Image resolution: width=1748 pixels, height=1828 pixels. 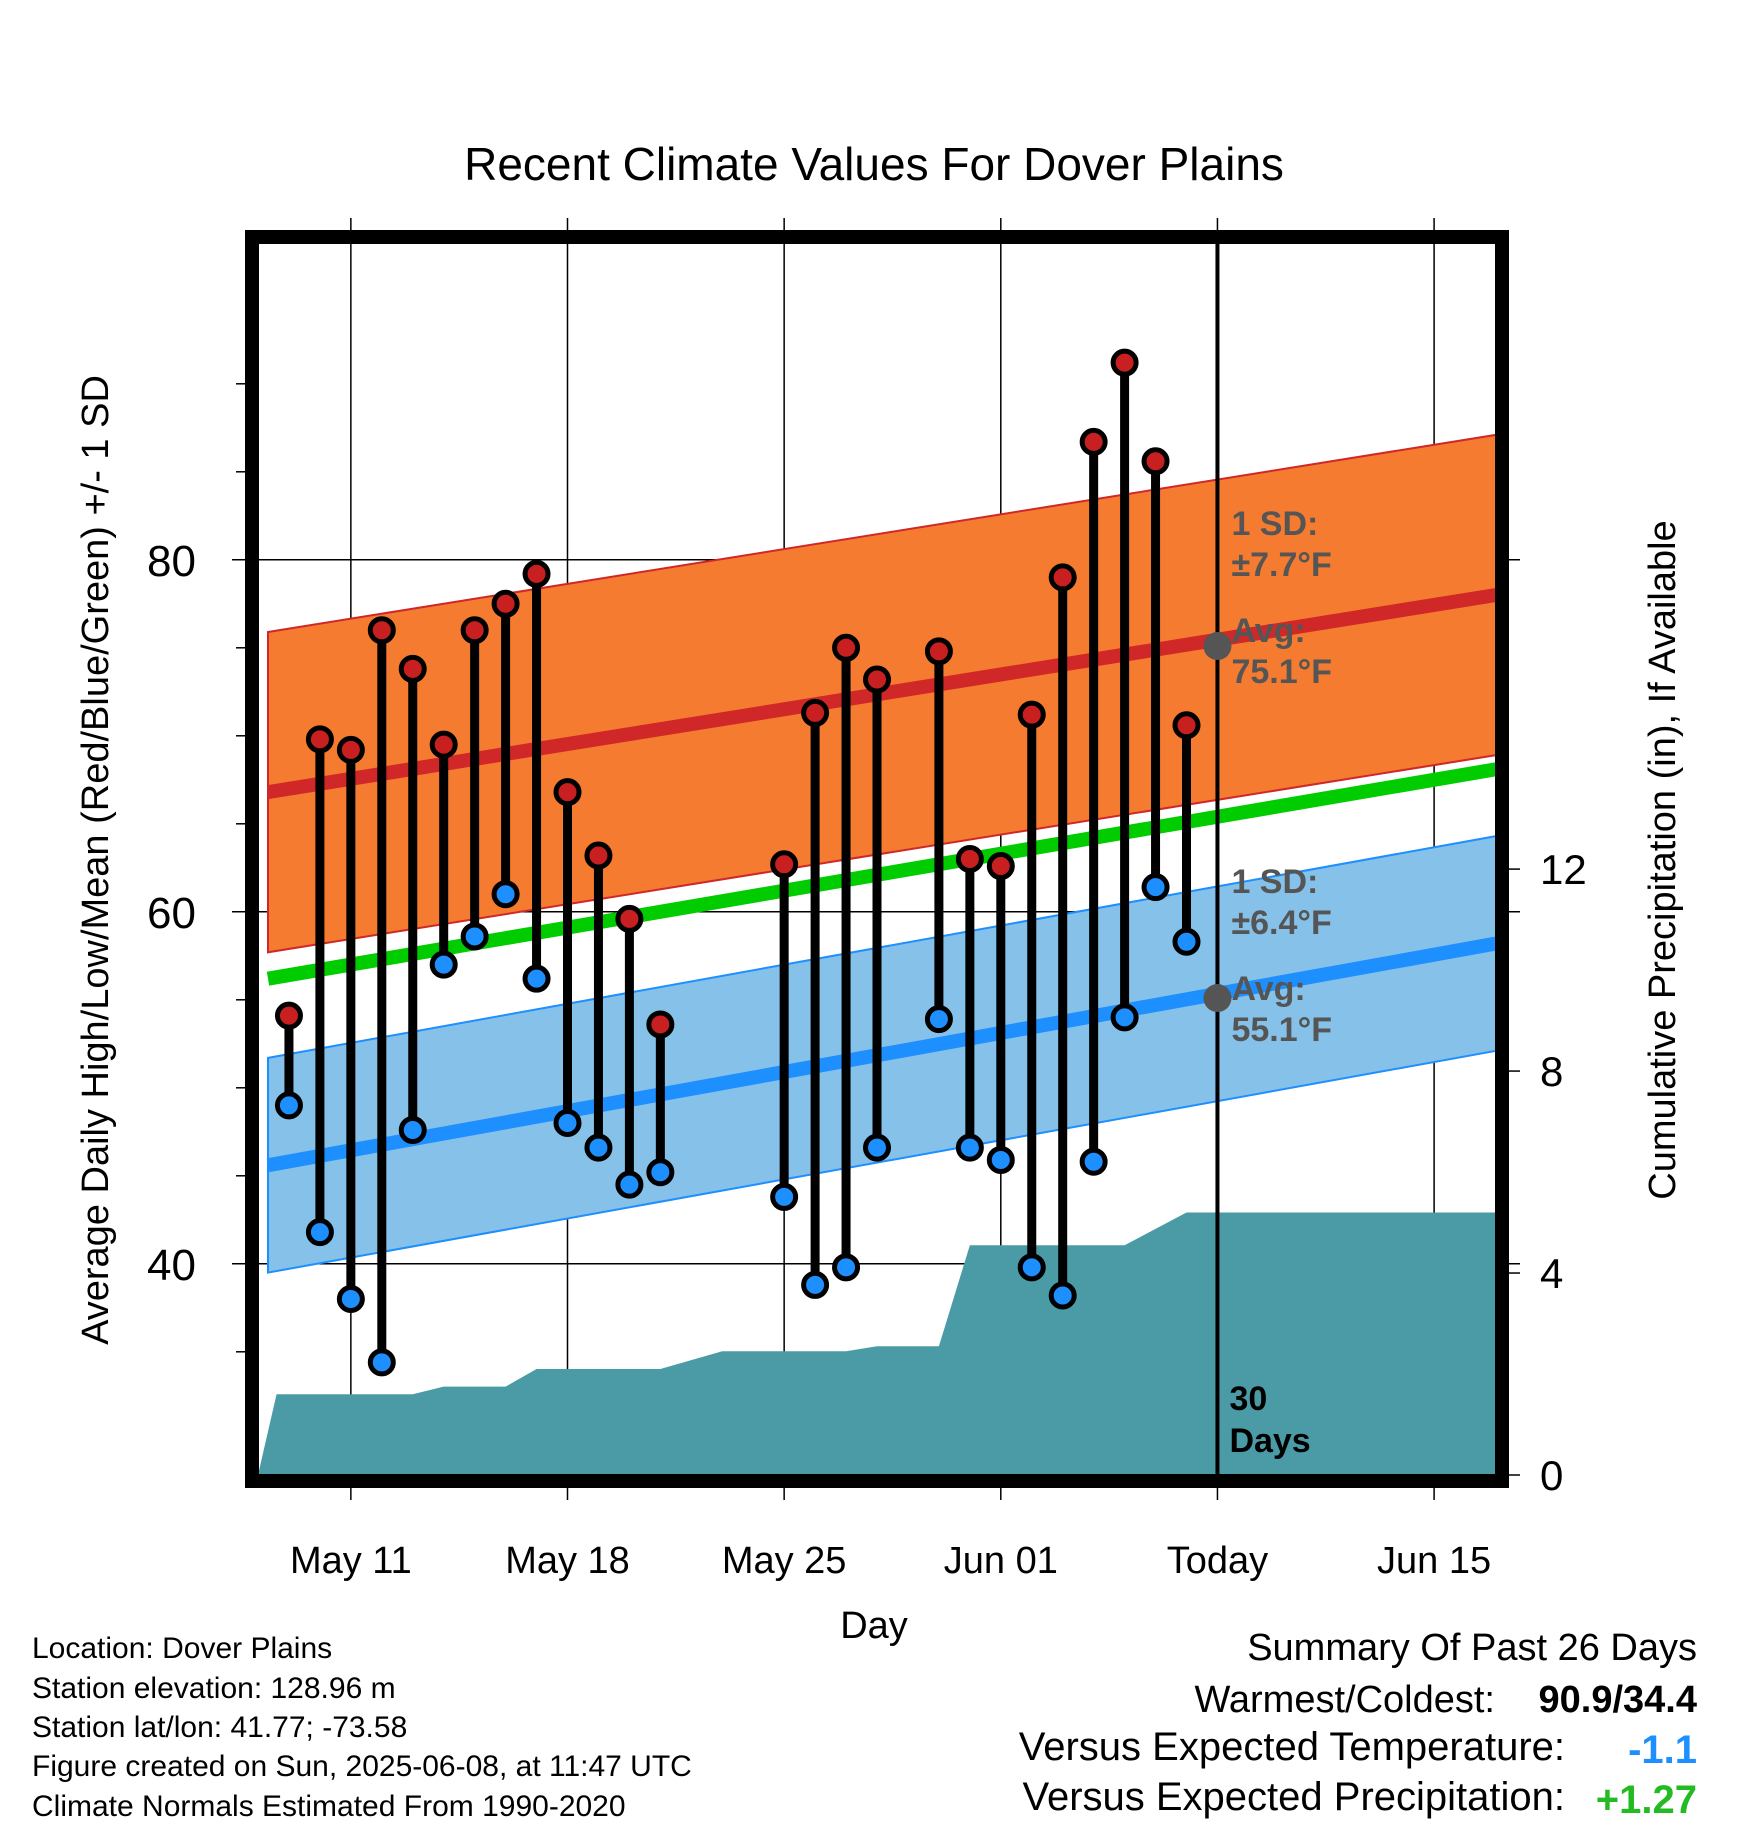 I want to click on high-avg-label: Avg: 75.1°F, so click(x=1281, y=651).